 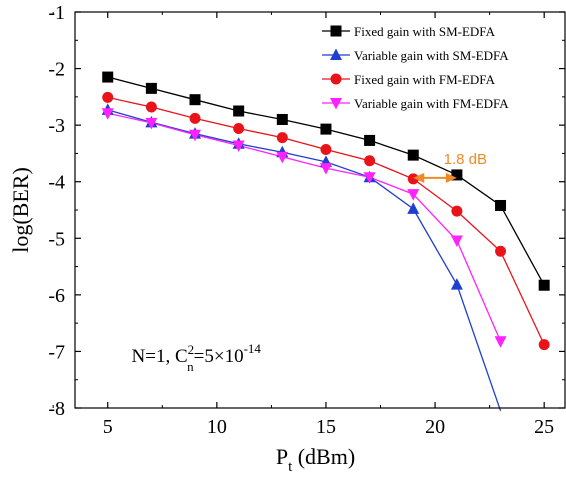 What do you see at coordinates (20, 210) in the screenshot?
I see `y-axis-label: log(BER)` at bounding box center [20, 210].